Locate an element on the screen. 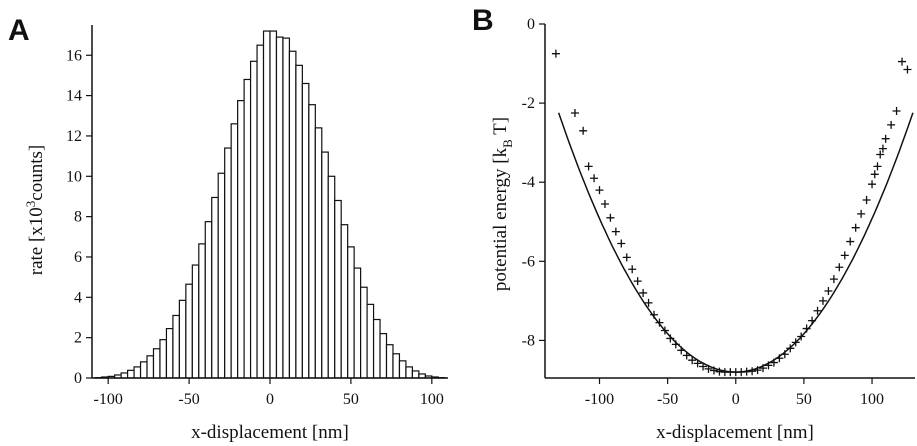 The height and width of the screenshot is (446, 917). y-tick-label: -4 is located at coordinates (528, 182).